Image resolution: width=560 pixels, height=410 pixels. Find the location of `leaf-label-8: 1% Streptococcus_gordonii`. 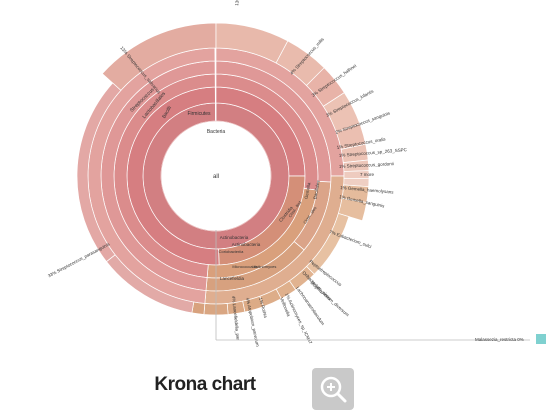

leaf-label-8: 1% Streptococcus_gordonii is located at coordinates (366, 165).